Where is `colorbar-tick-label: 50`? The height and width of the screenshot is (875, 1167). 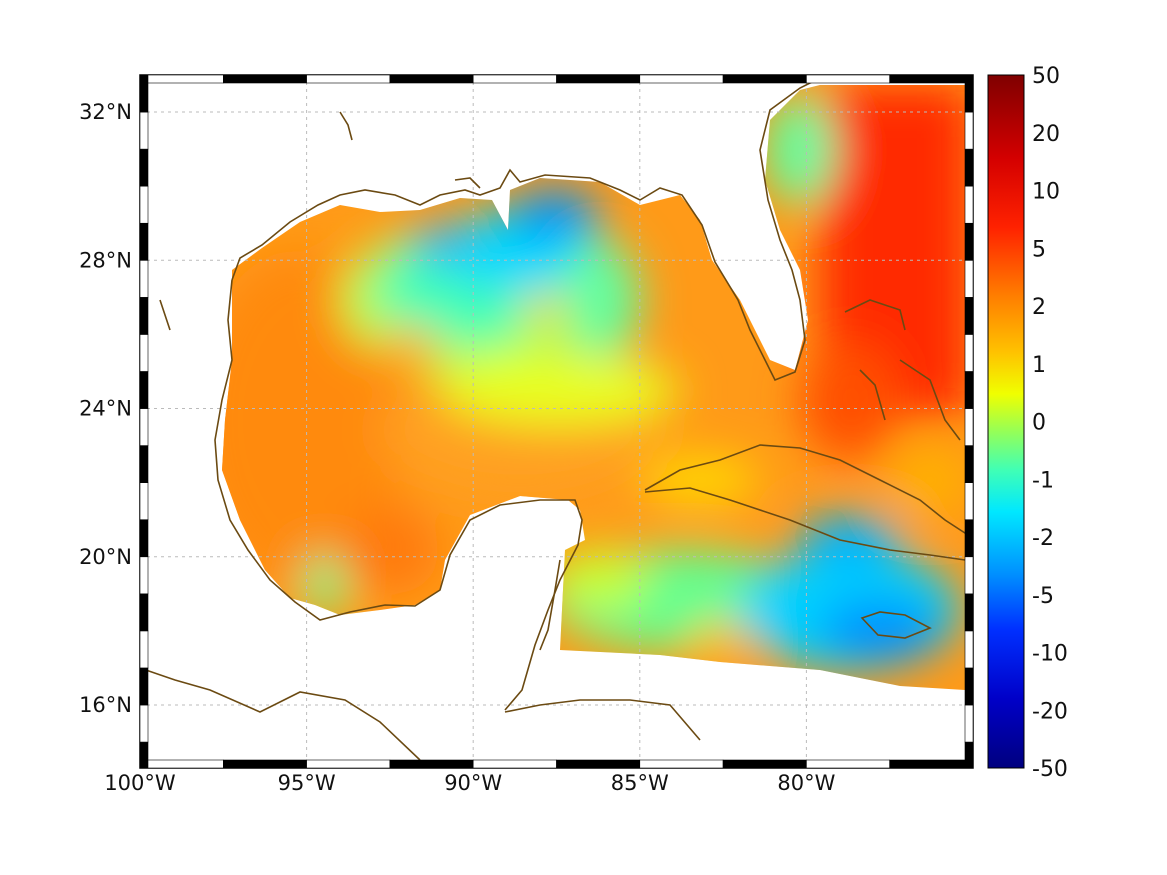
colorbar-tick-label: 50 is located at coordinates (1046, 76).